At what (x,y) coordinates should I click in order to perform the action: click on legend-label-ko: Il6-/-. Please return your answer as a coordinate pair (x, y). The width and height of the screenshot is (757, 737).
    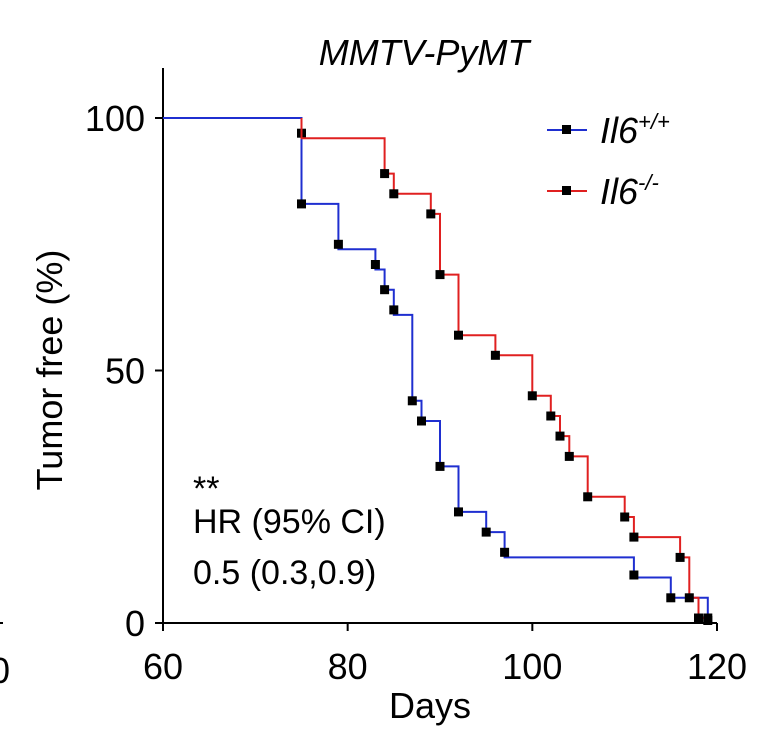
    Looking at the image, I should click on (629, 191).